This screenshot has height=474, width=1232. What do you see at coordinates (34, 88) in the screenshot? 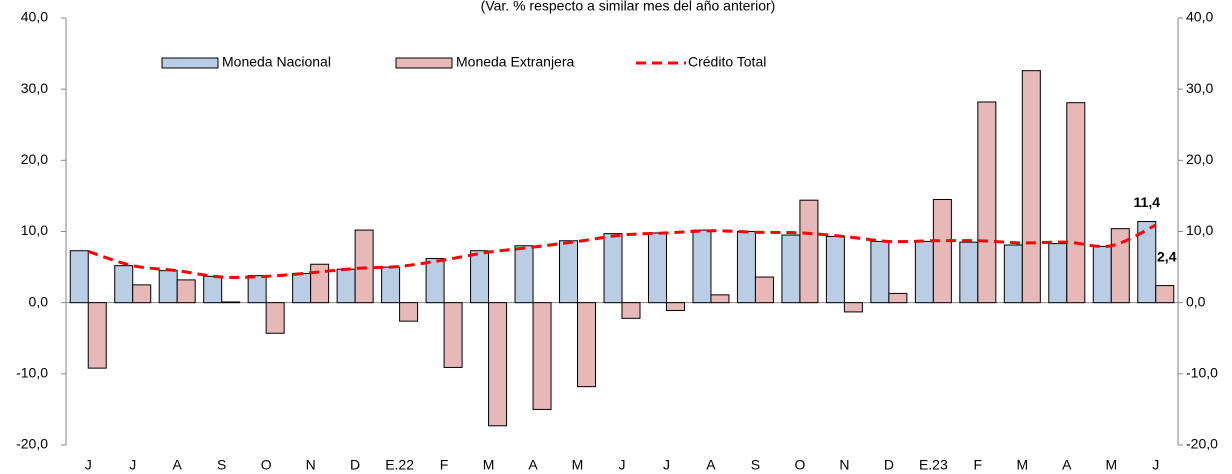
I see `y-tick-label: 30,0` at bounding box center [34, 88].